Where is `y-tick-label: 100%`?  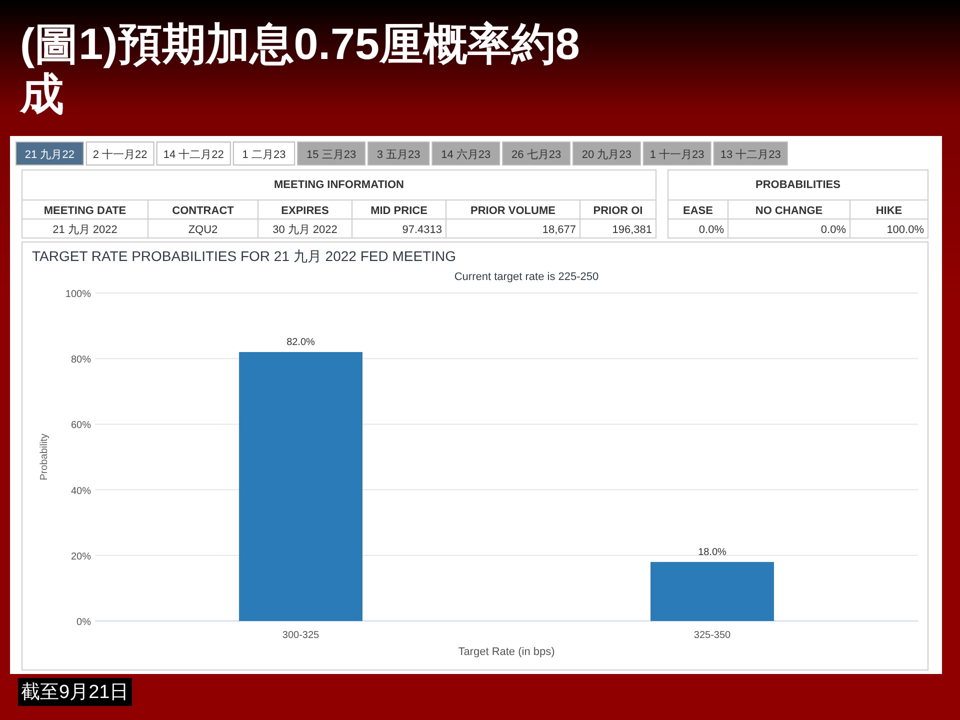 y-tick-label: 100% is located at coordinates (78, 294).